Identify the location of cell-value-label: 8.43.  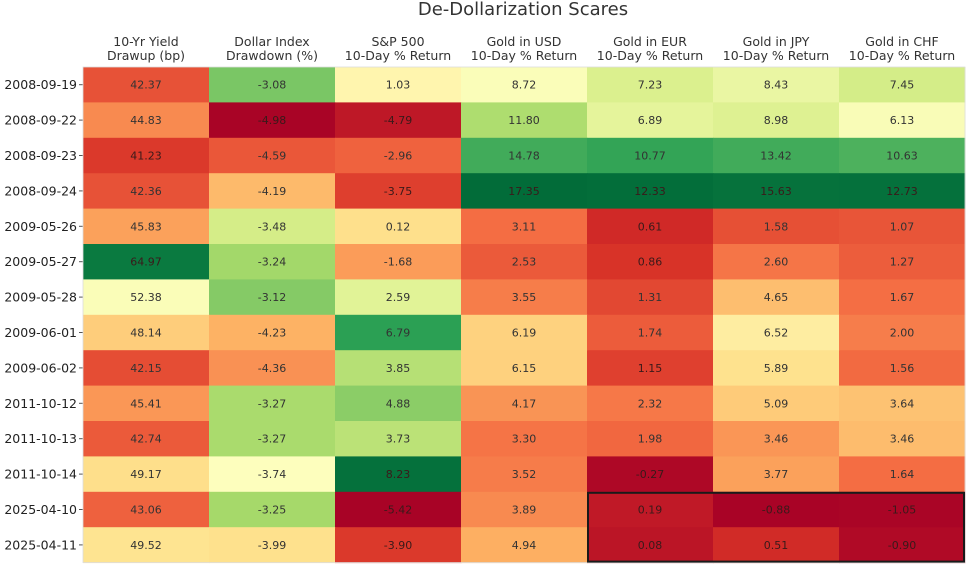
(776, 85).